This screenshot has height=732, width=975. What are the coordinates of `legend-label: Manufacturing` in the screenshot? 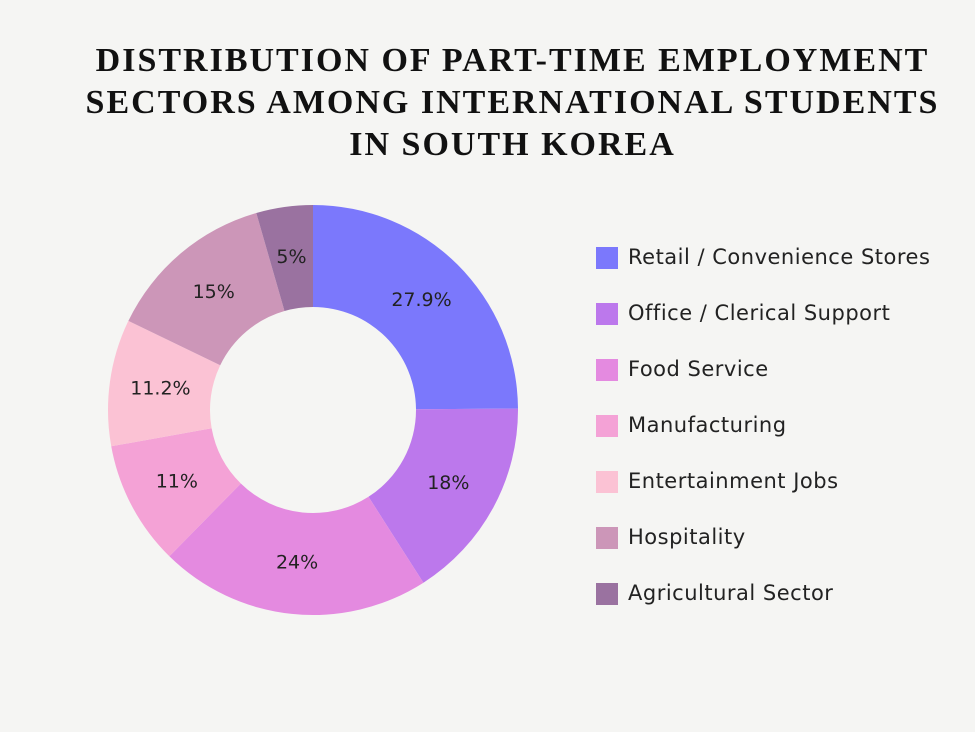 It's located at (707, 425).